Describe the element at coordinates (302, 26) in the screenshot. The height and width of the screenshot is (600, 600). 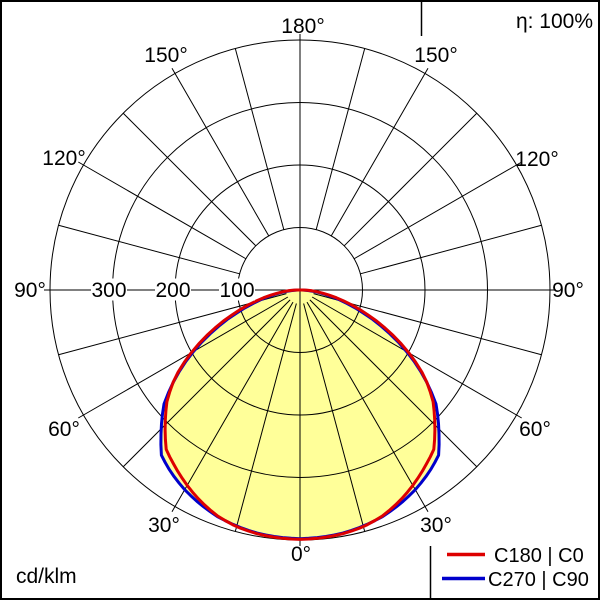
I see `angle-label-180: 180°` at that location.